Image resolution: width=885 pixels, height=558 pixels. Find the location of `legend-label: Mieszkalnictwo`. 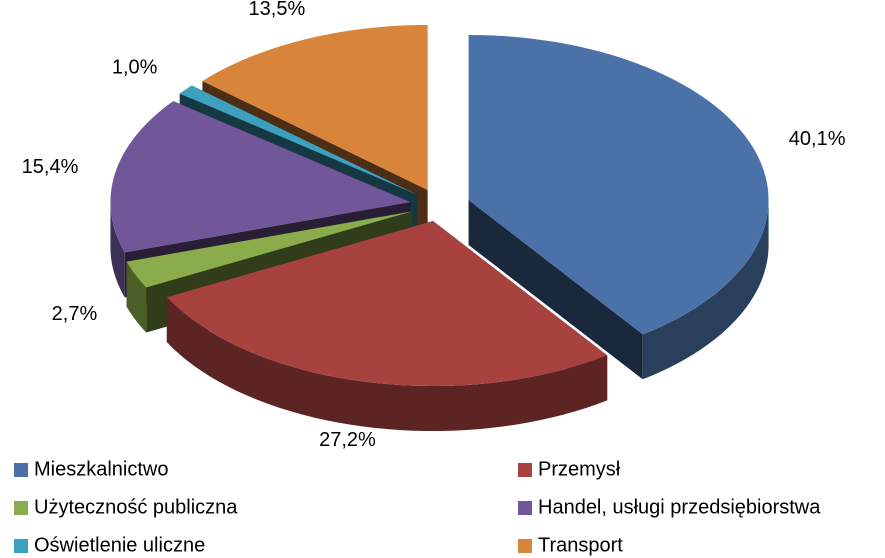

legend-label: Mieszkalnictwo is located at coordinates (101, 469).